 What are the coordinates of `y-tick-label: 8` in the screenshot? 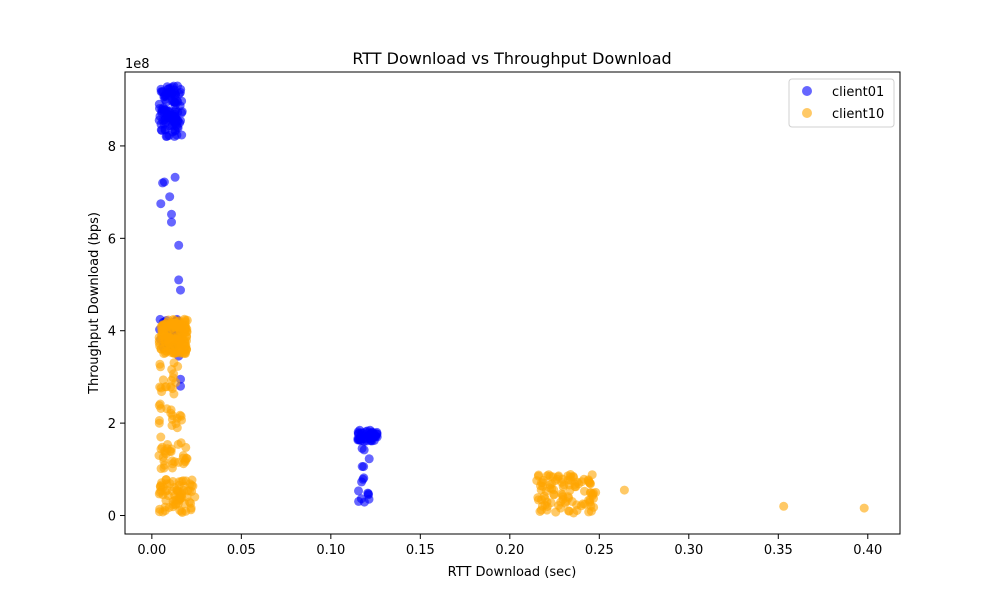 It's located at (112, 147).